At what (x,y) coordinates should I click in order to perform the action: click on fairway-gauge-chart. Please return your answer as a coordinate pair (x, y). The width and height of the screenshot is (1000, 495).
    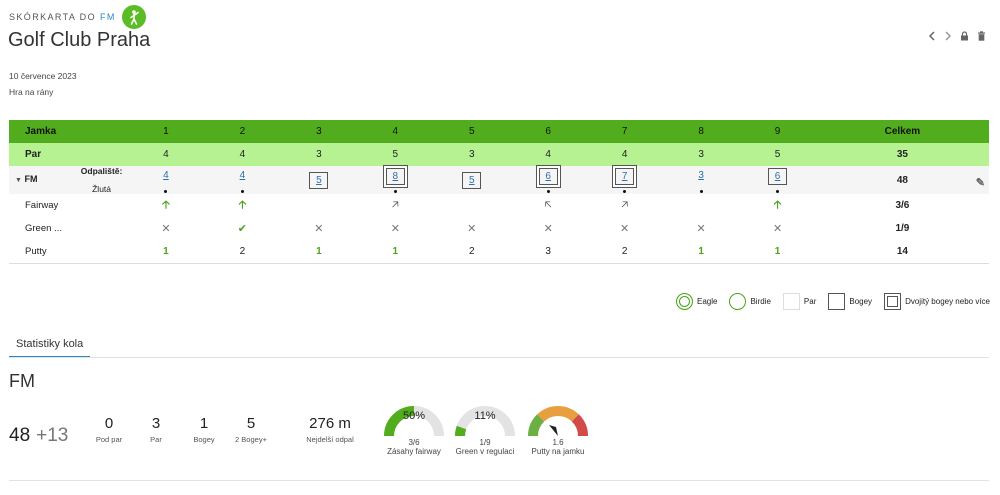
    Looking at the image, I should click on (414, 421).